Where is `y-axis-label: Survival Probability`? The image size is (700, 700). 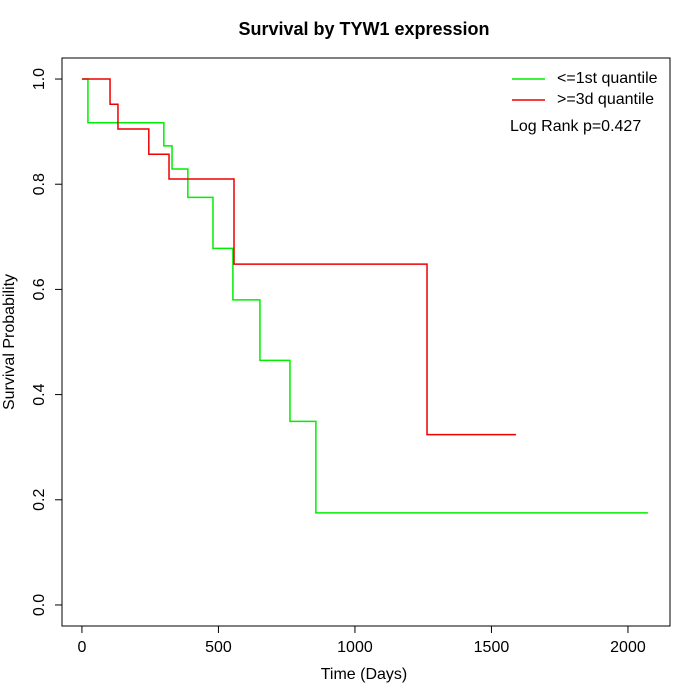 y-axis-label: Survival Probability is located at coordinates (9, 342).